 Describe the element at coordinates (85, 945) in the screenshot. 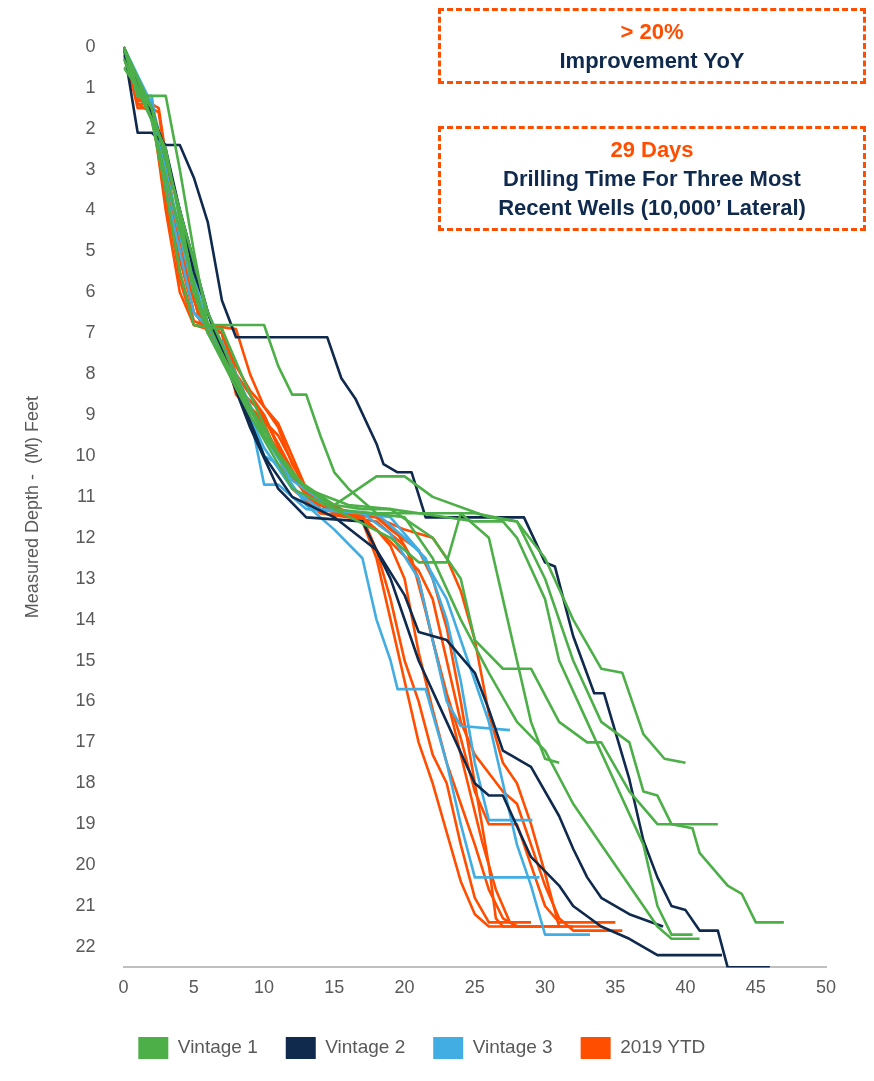

I see `y-tick-label: 22` at that location.